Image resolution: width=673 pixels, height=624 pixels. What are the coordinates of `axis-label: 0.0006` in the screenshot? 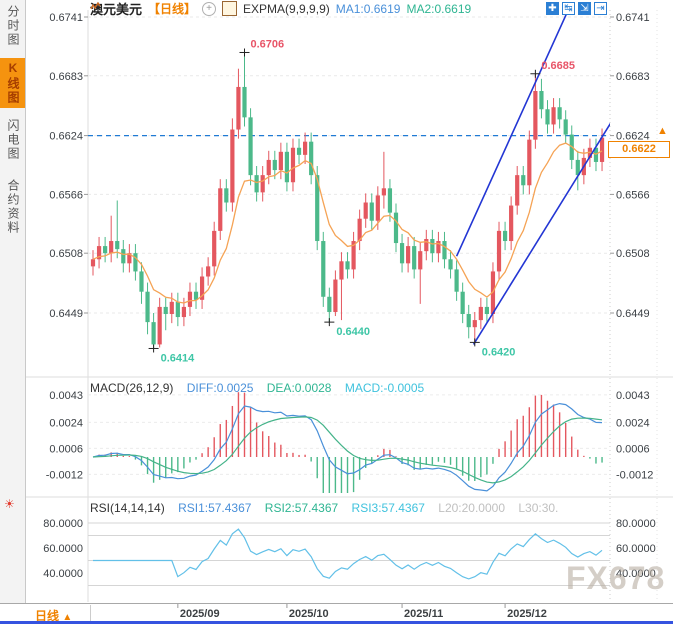 It's located at (633, 449).